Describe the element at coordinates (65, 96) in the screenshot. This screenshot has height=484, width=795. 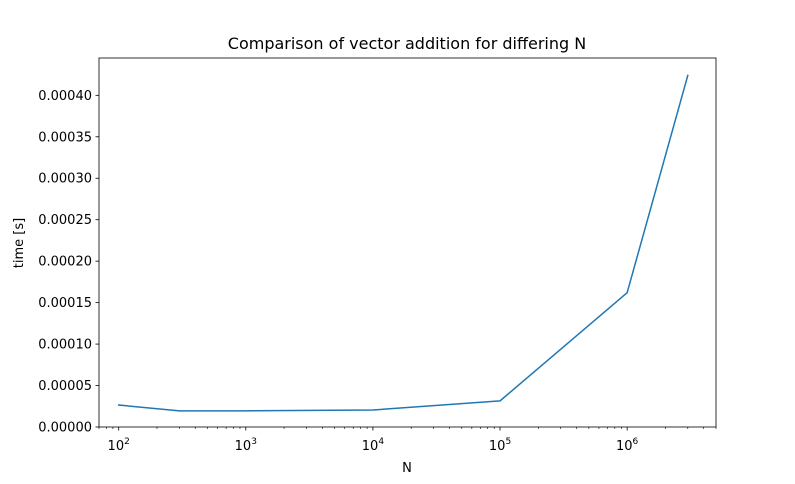
I see `y-tick-label: 0.00040` at that location.